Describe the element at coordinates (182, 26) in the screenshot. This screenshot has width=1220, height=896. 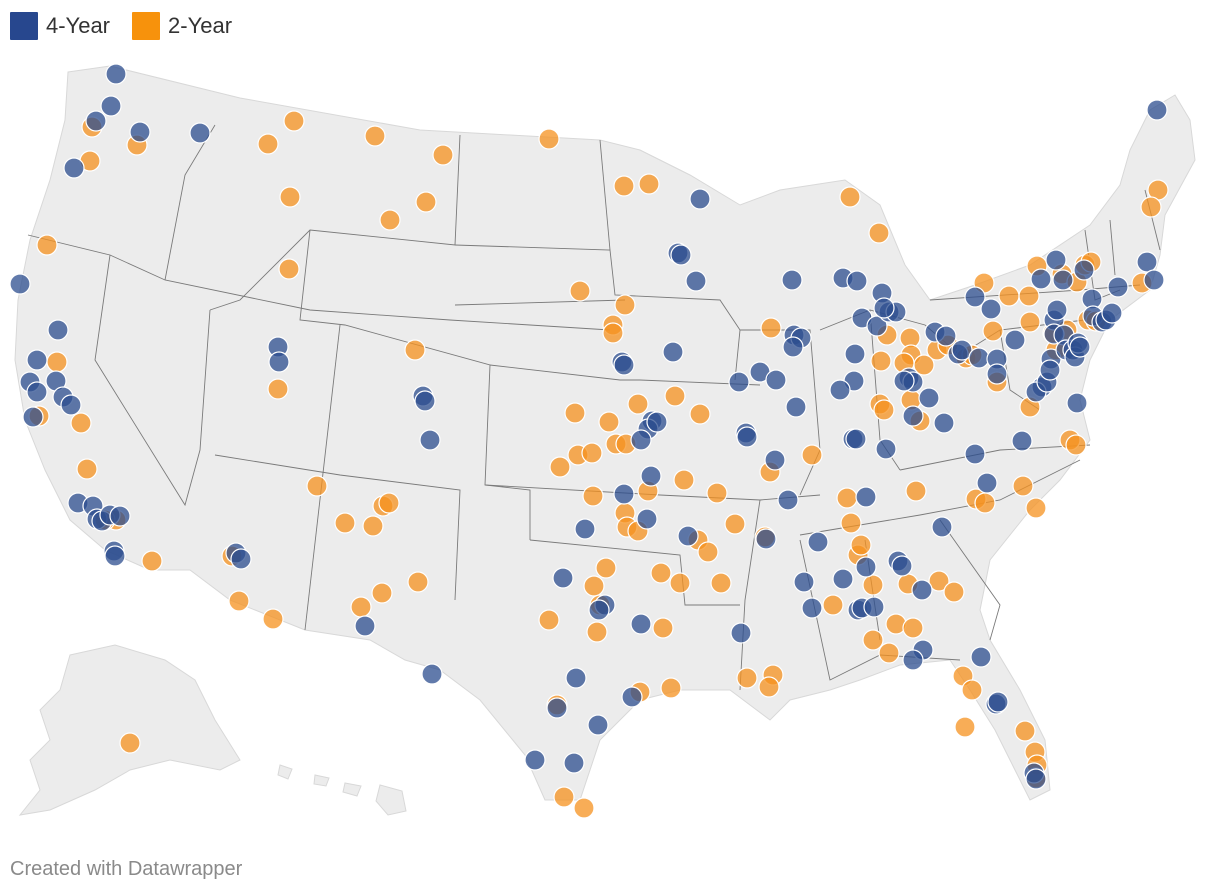
I see `legend-item-2-year: 2-Year` at that location.